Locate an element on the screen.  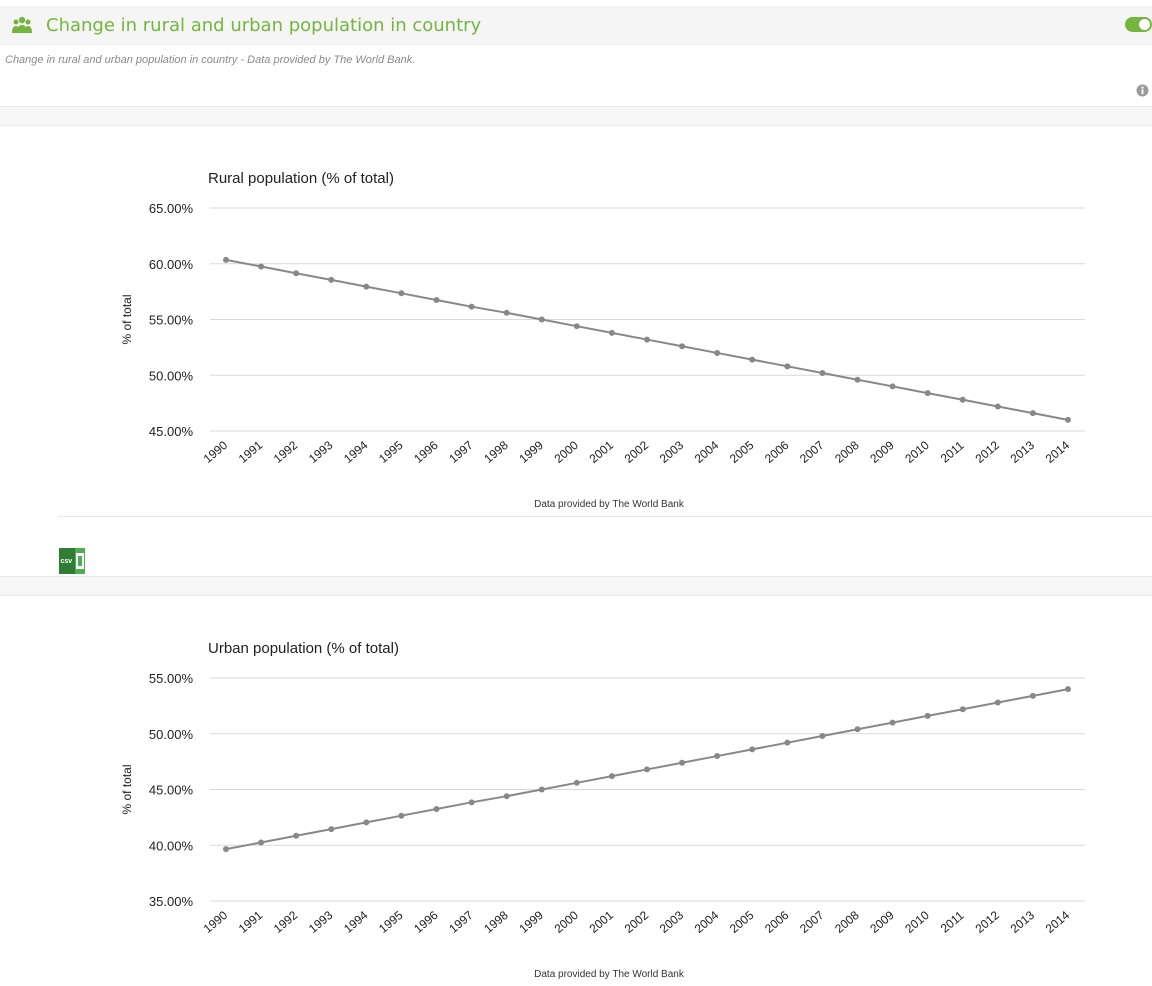
x-tick-label: 1991 is located at coordinates (251, 922).